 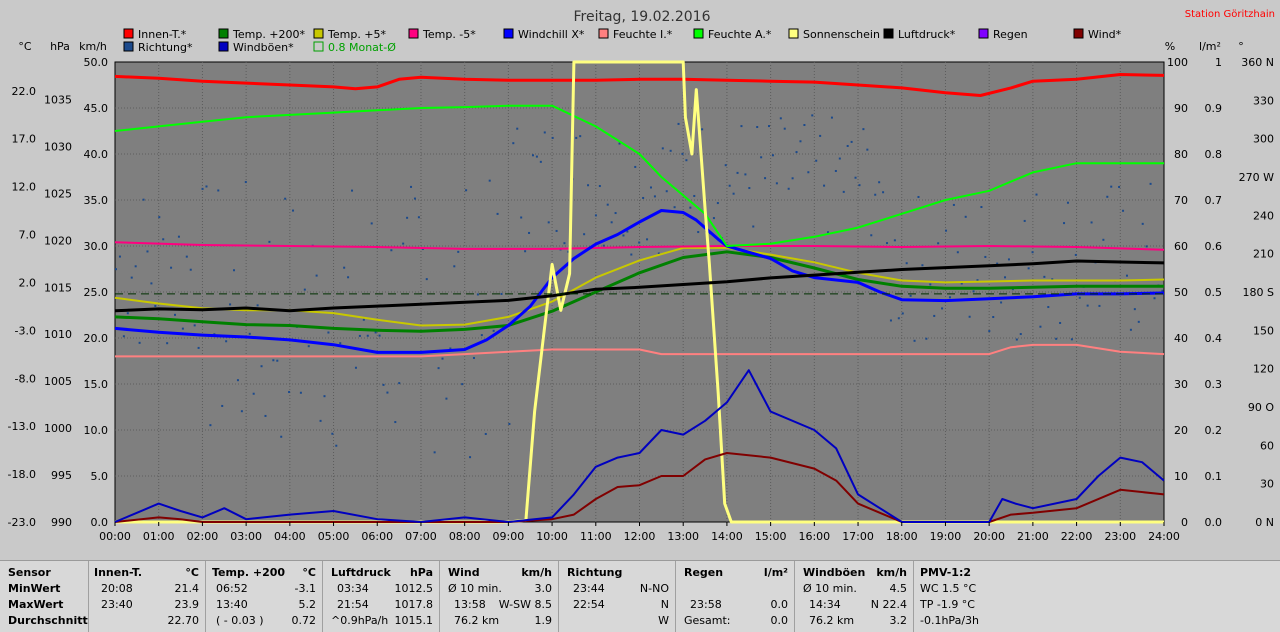 What do you see at coordinates (706, 604) in the screenshot?
I see `stats-cell: 23:58` at bounding box center [706, 604].